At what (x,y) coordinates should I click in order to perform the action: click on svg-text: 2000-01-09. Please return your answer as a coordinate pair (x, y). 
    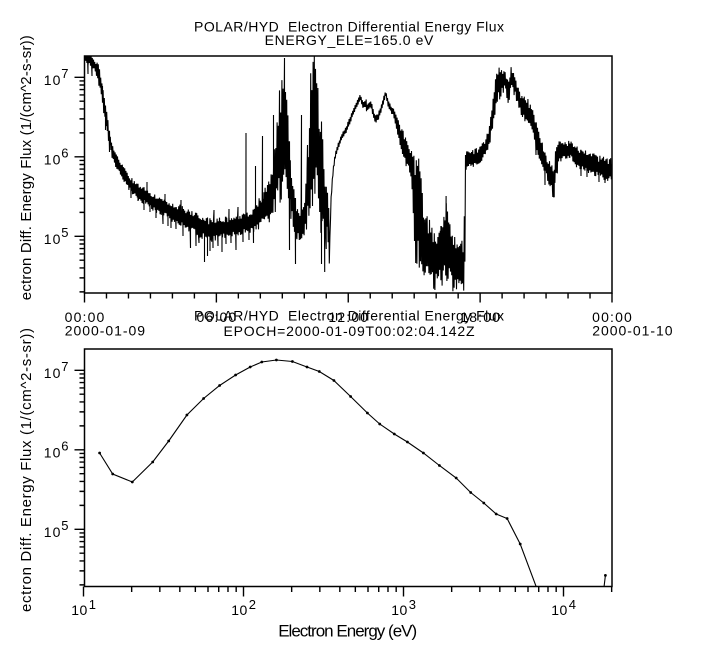
    Looking at the image, I should click on (105, 331).